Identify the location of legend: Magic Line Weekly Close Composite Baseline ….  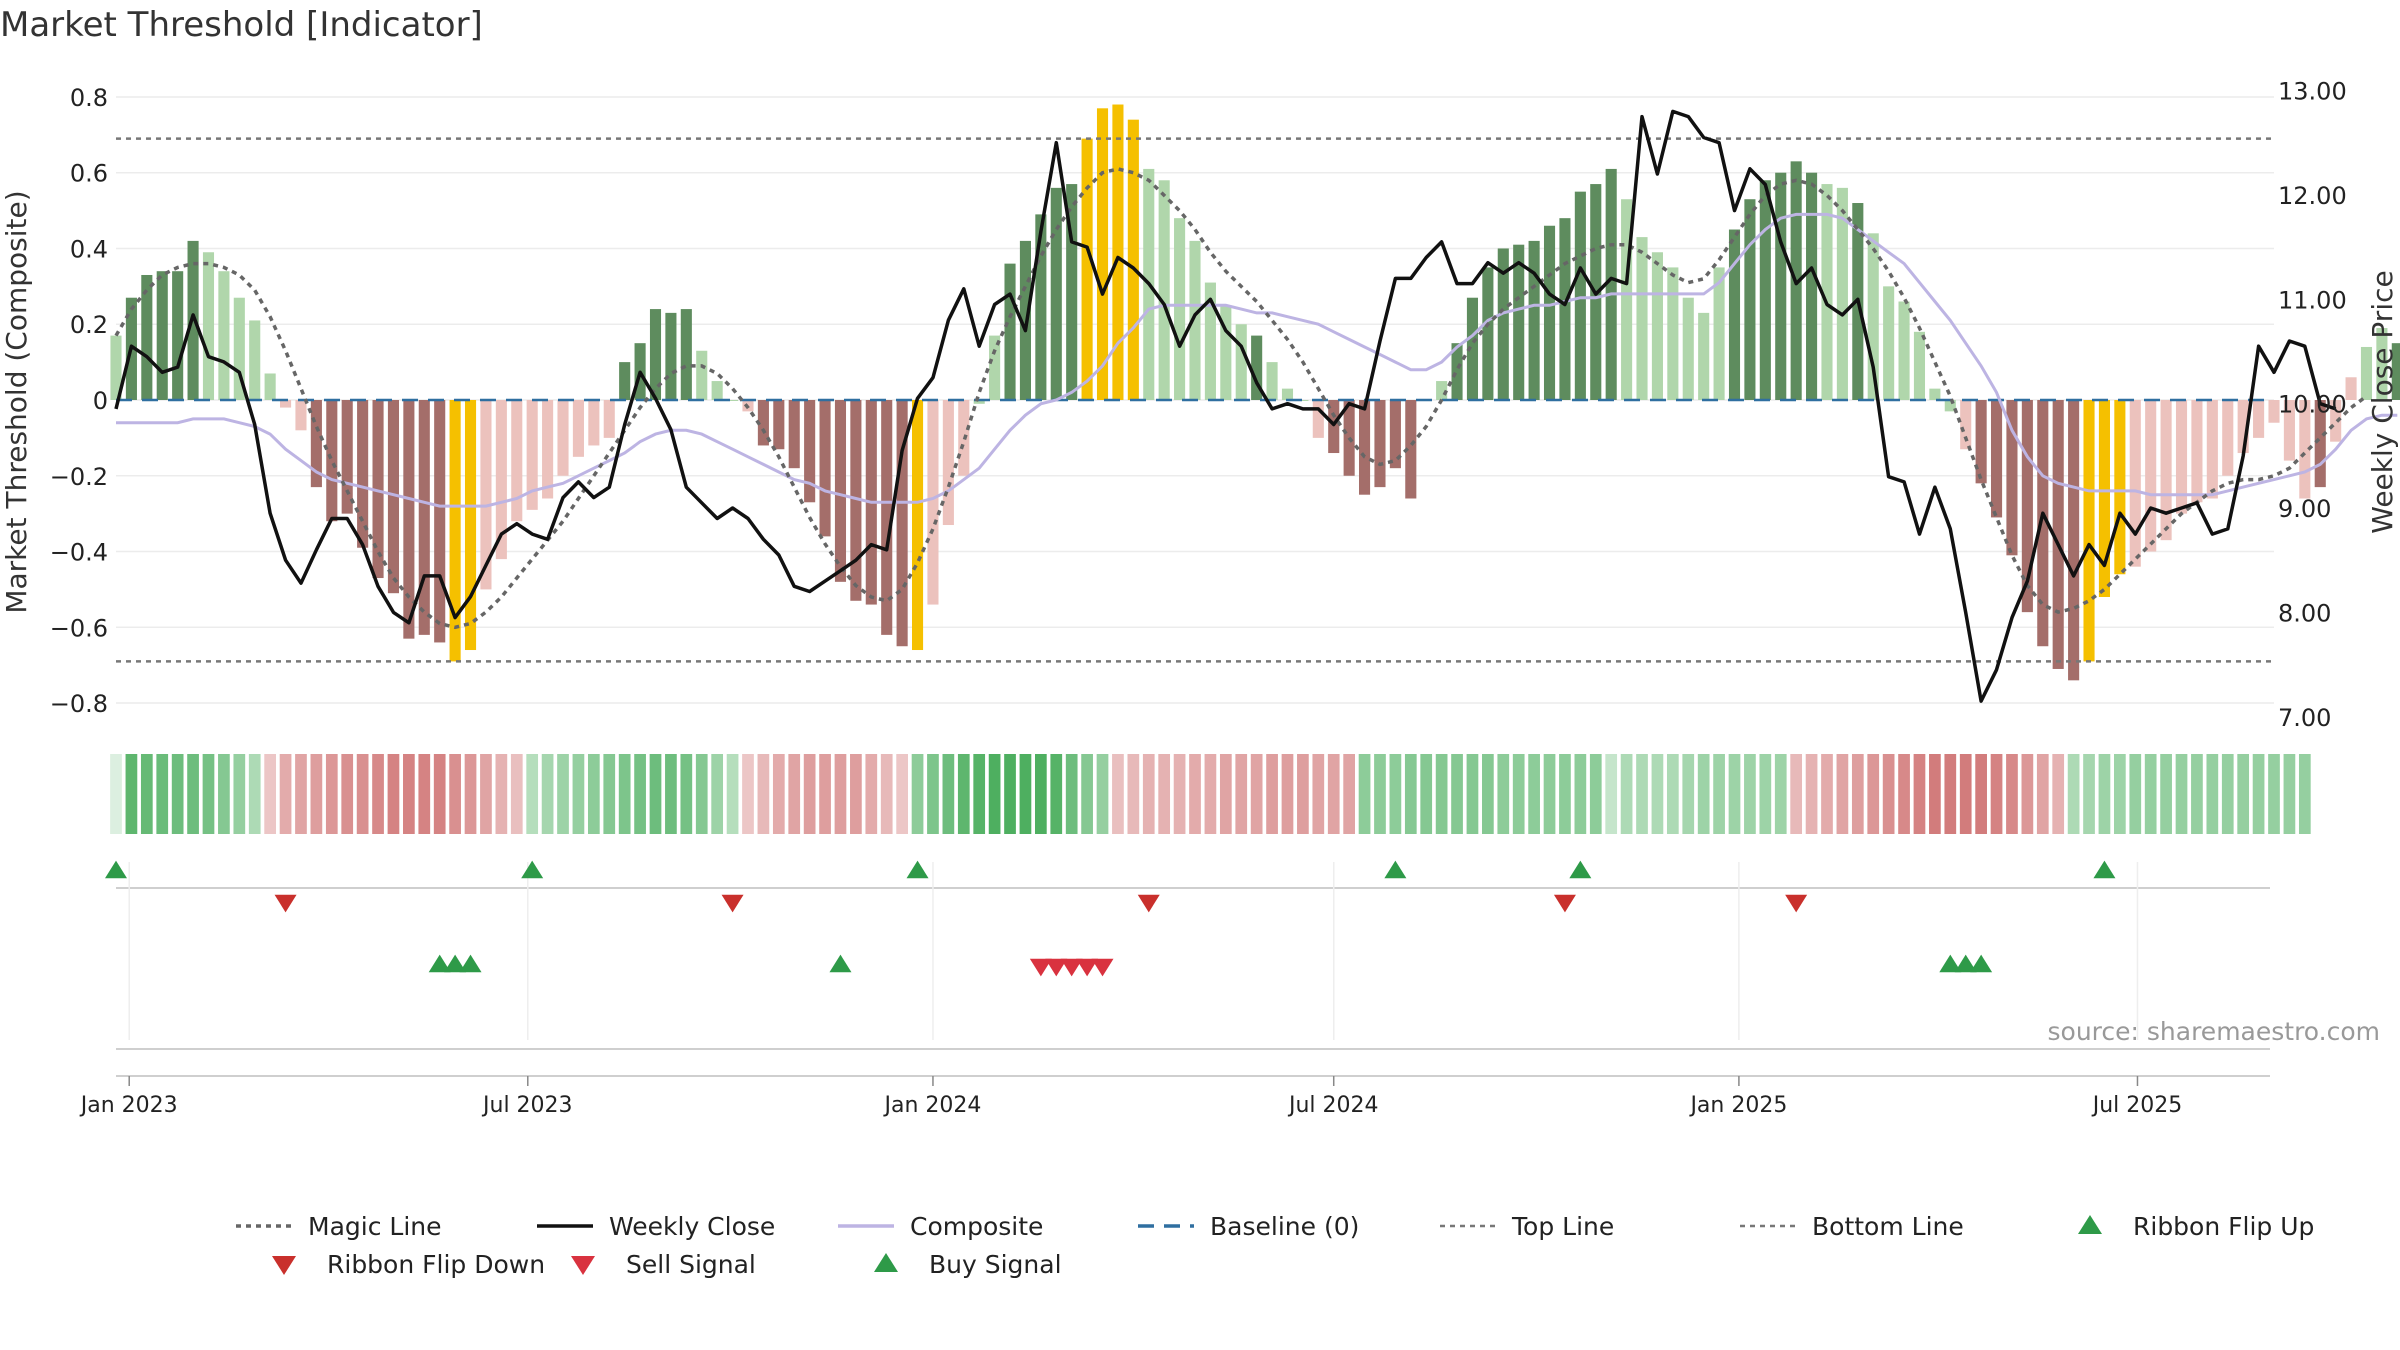
(1275, 1245).